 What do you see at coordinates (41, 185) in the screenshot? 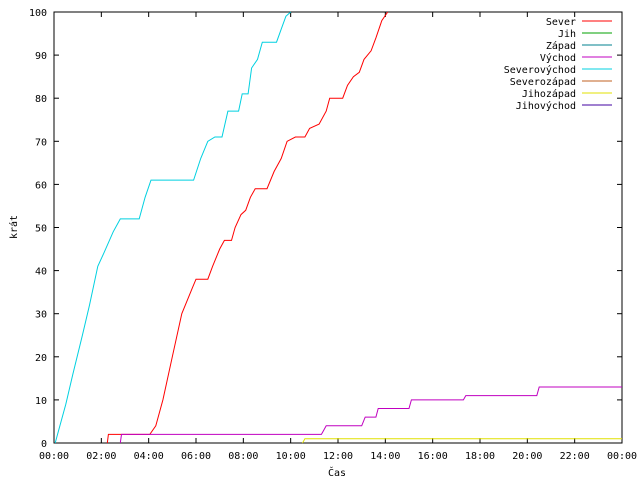
I see `y-tick-label: 60` at bounding box center [41, 185].